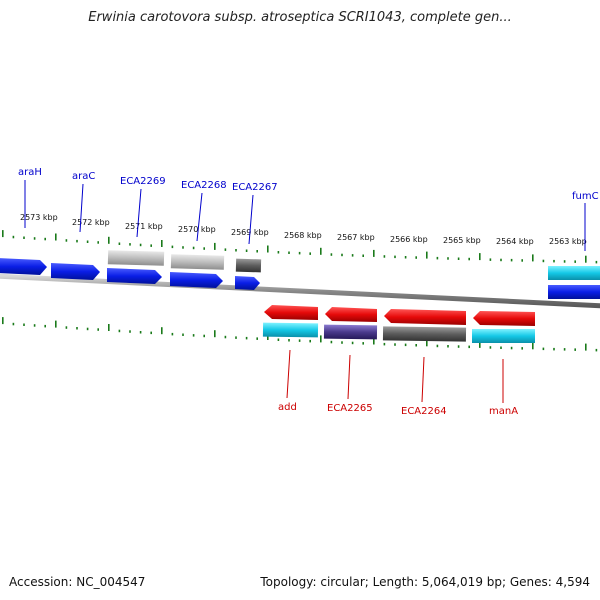 This screenshot has height=600, width=600. What do you see at coordinates (255, 187) in the screenshot?
I see `gene-label-eca2267: ECA2267` at bounding box center [255, 187].